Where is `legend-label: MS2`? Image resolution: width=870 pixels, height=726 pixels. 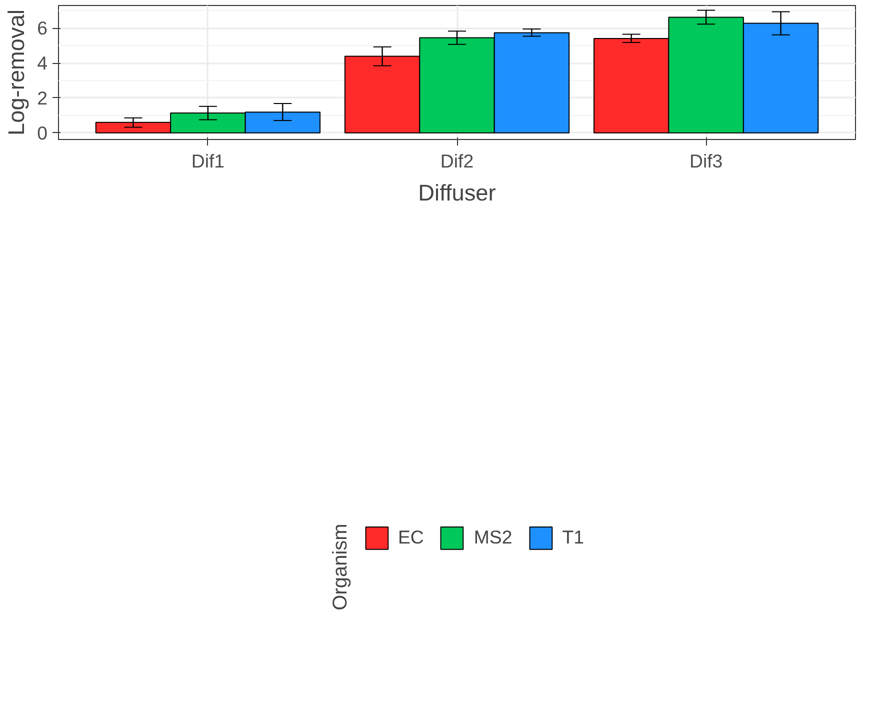
legend-label: MS2 is located at coordinates (493, 537).